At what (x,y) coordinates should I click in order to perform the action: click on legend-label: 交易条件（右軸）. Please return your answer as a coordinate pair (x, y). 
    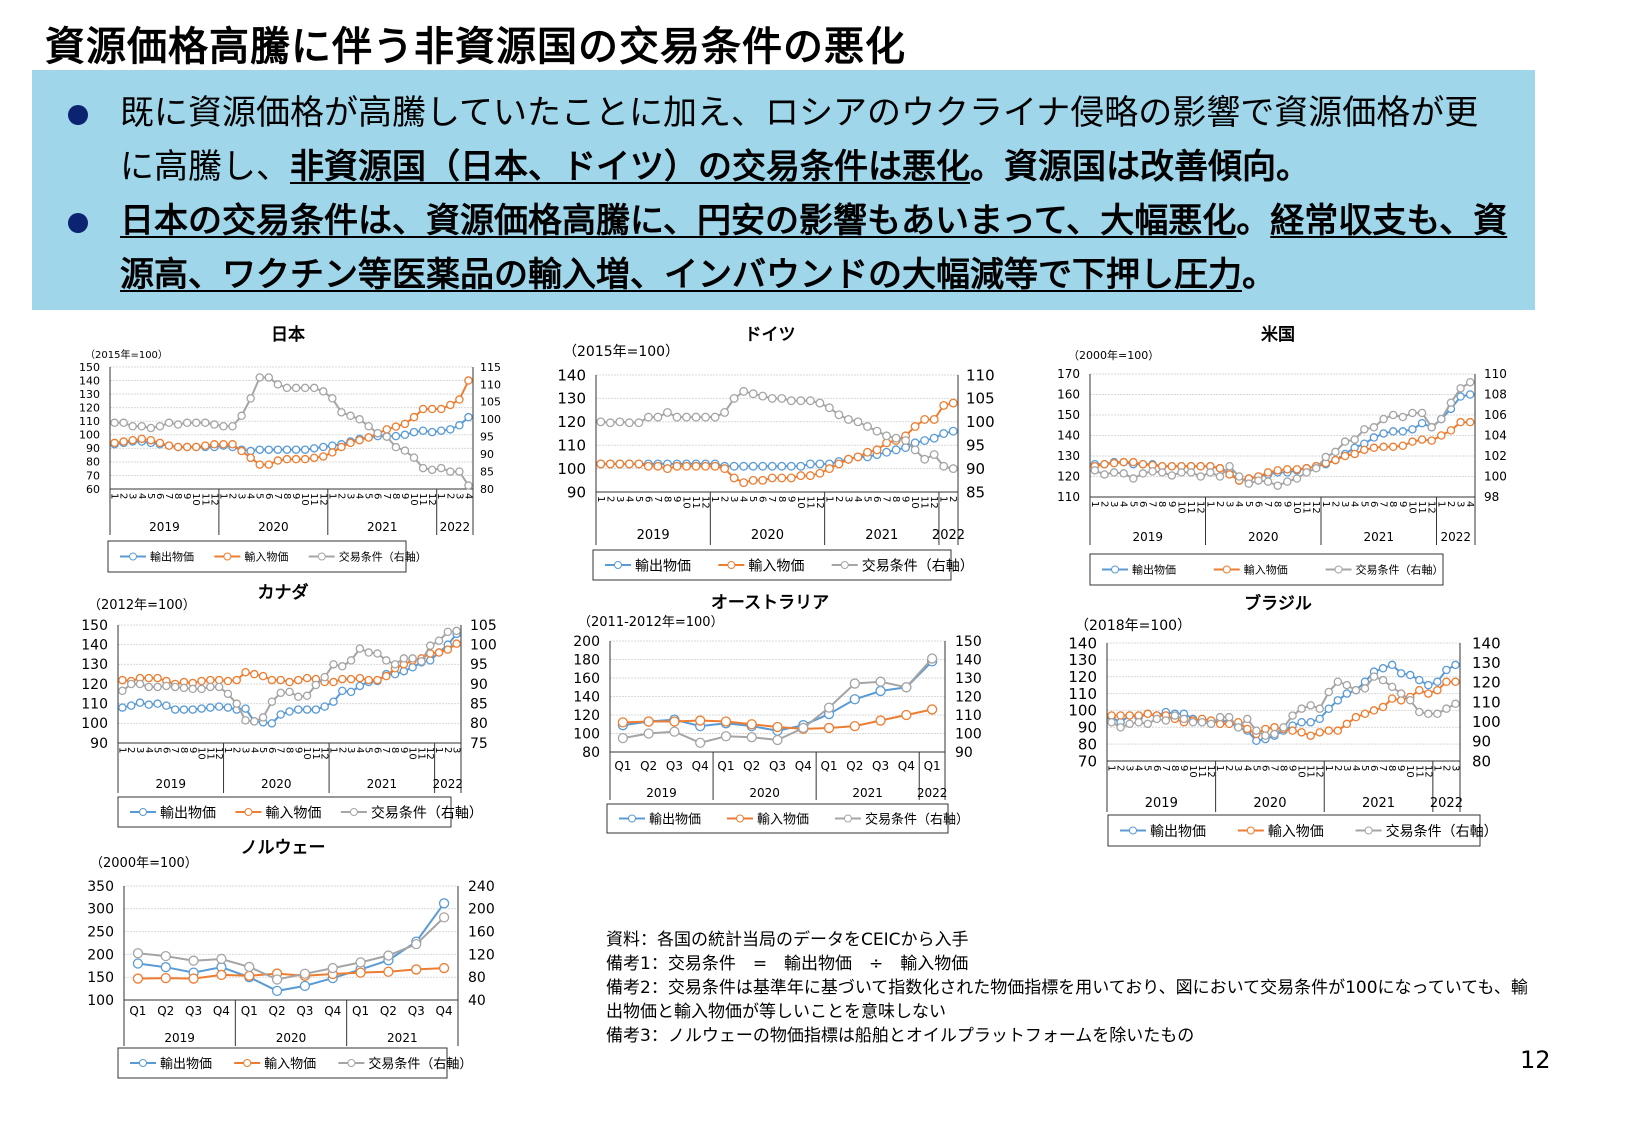
    Looking at the image, I should click on (918, 565).